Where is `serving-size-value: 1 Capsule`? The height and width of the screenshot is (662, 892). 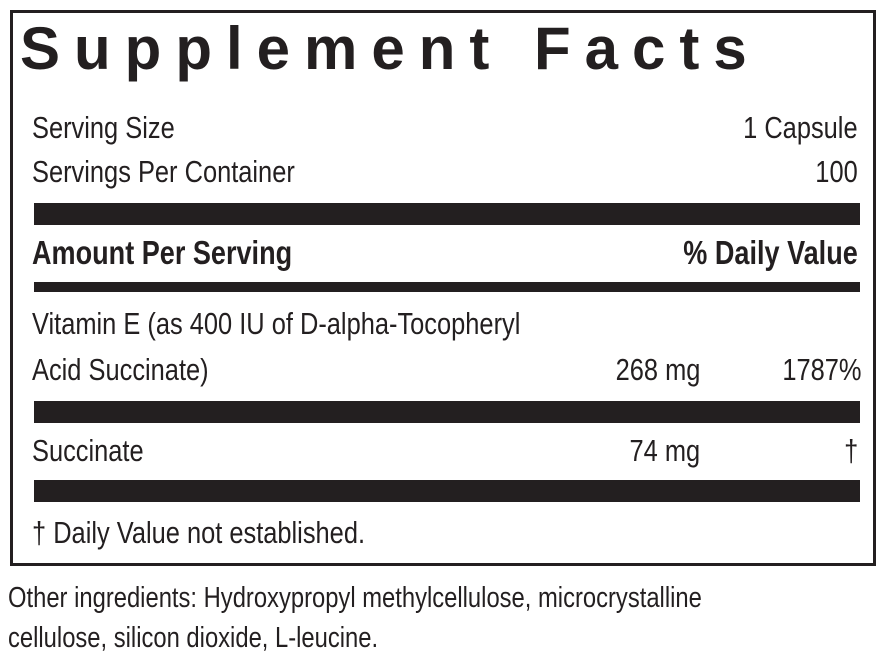 serving-size-value: 1 Capsule is located at coordinates (800, 127).